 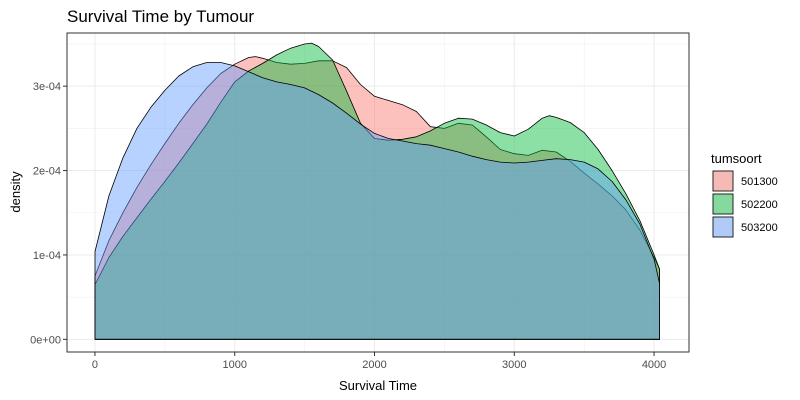 What do you see at coordinates (378, 385) in the screenshot?
I see `x-axis-title: Survival Time` at bounding box center [378, 385].